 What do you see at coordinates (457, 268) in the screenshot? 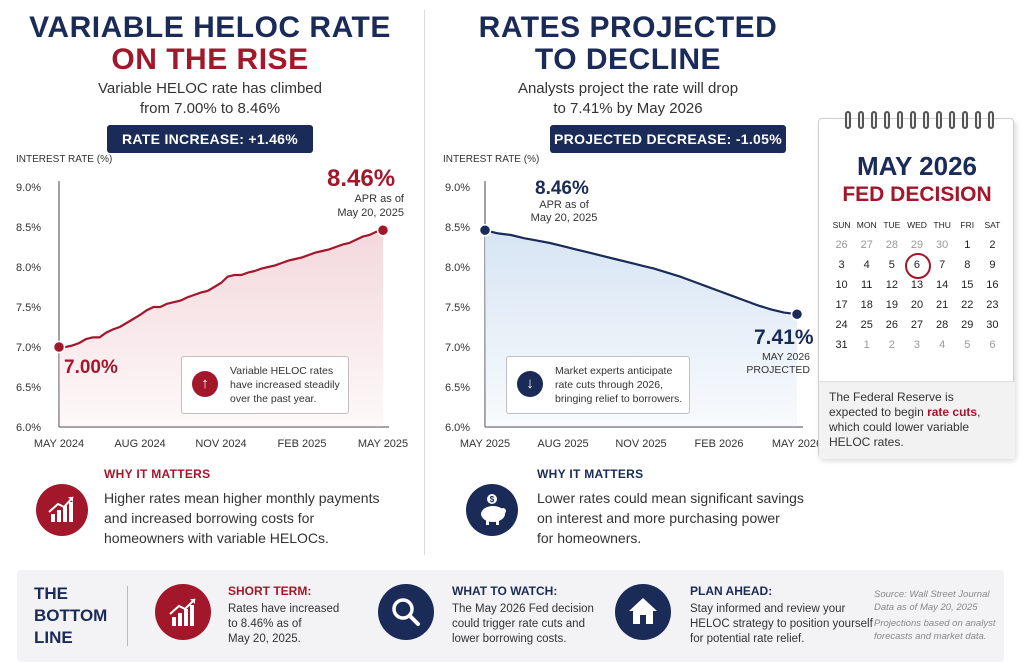
I see `y-tick-label: 8.0%` at bounding box center [457, 268].